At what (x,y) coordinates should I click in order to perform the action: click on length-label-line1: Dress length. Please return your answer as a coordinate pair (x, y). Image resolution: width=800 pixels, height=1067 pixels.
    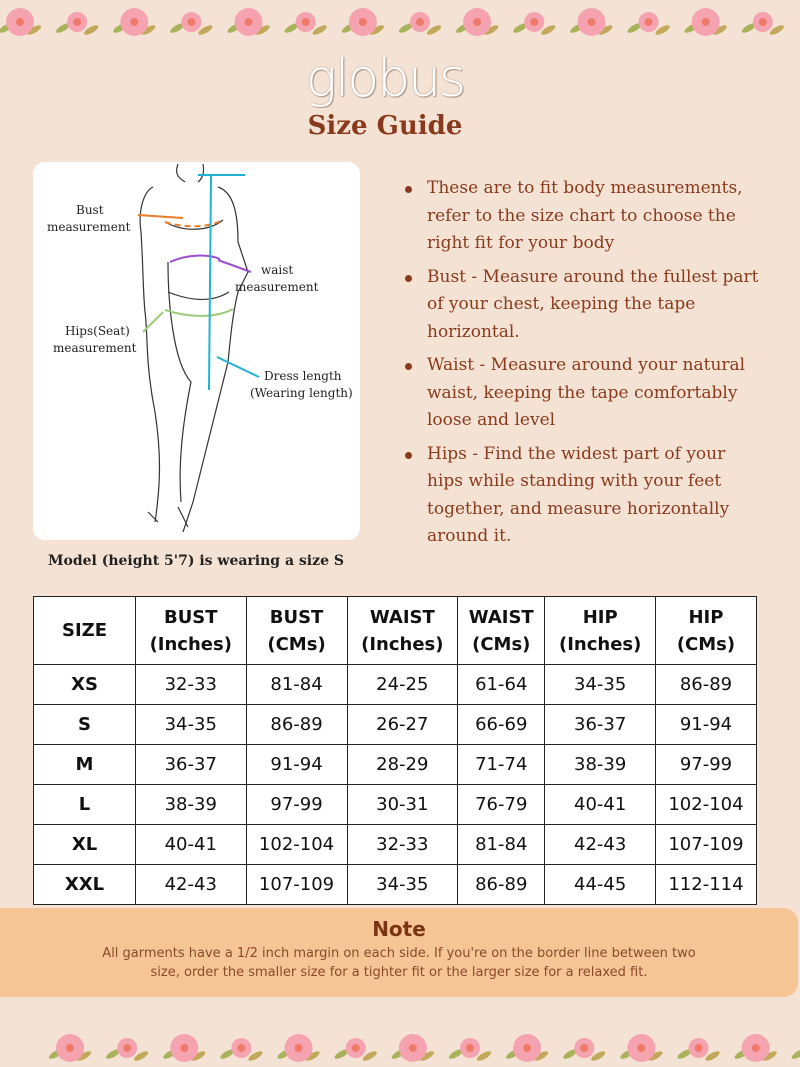
    Looking at the image, I should click on (303, 376).